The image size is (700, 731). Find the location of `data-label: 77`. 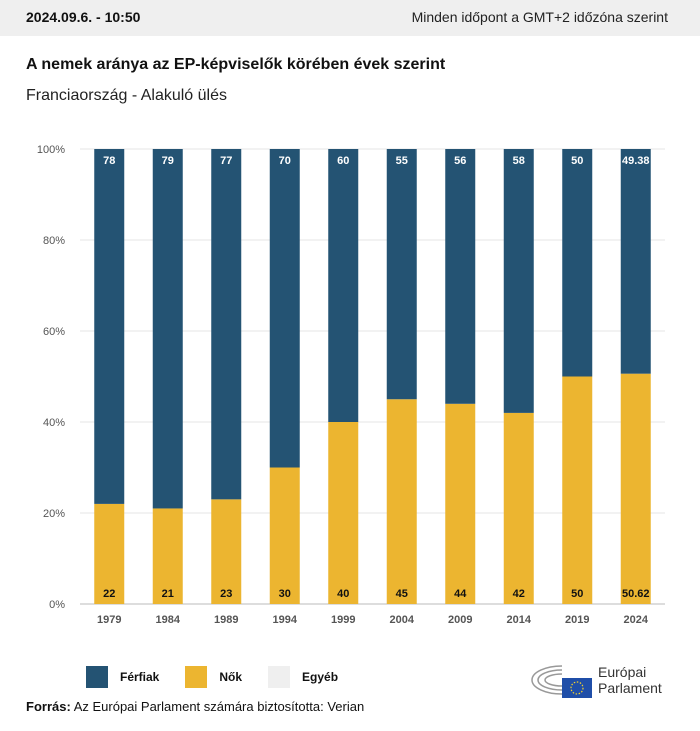

data-label: 77 is located at coordinates (226, 161).